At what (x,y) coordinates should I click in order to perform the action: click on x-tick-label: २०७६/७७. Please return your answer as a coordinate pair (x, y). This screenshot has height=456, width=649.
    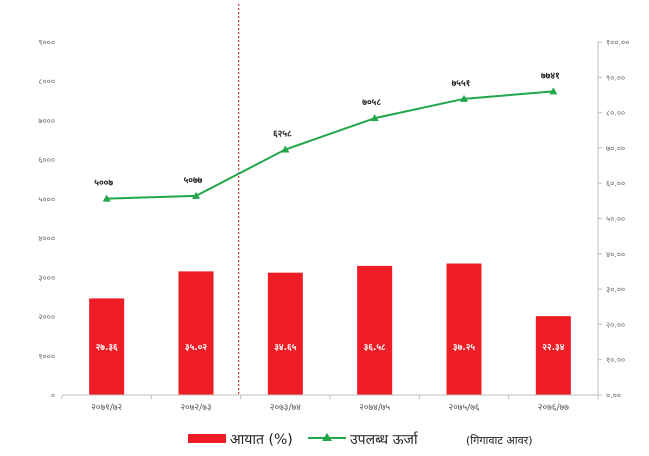
    Looking at the image, I should click on (553, 408).